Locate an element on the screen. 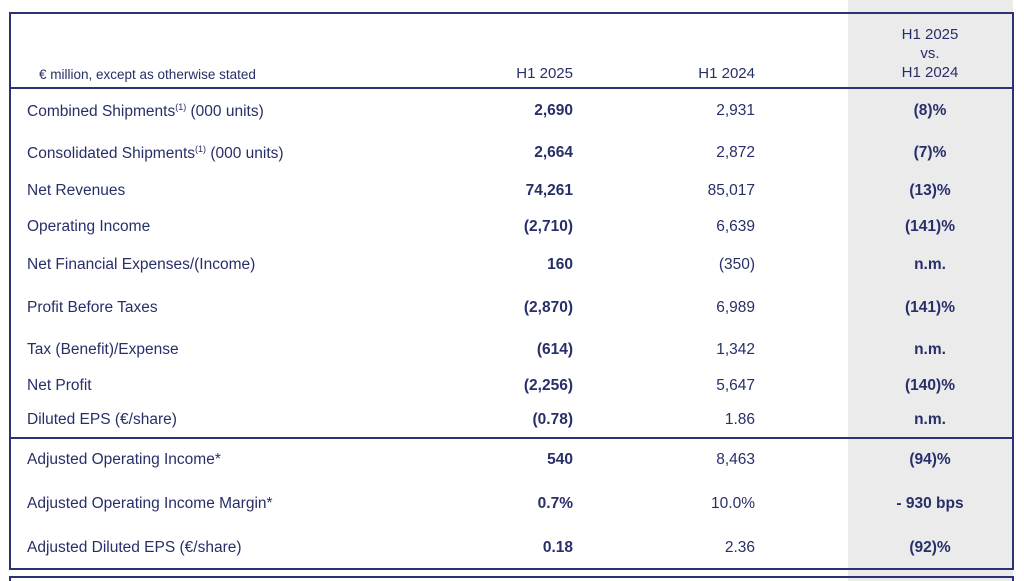 This screenshot has width=1024, height=581. value-h1-2025: 0.18 is located at coordinates (557, 547).